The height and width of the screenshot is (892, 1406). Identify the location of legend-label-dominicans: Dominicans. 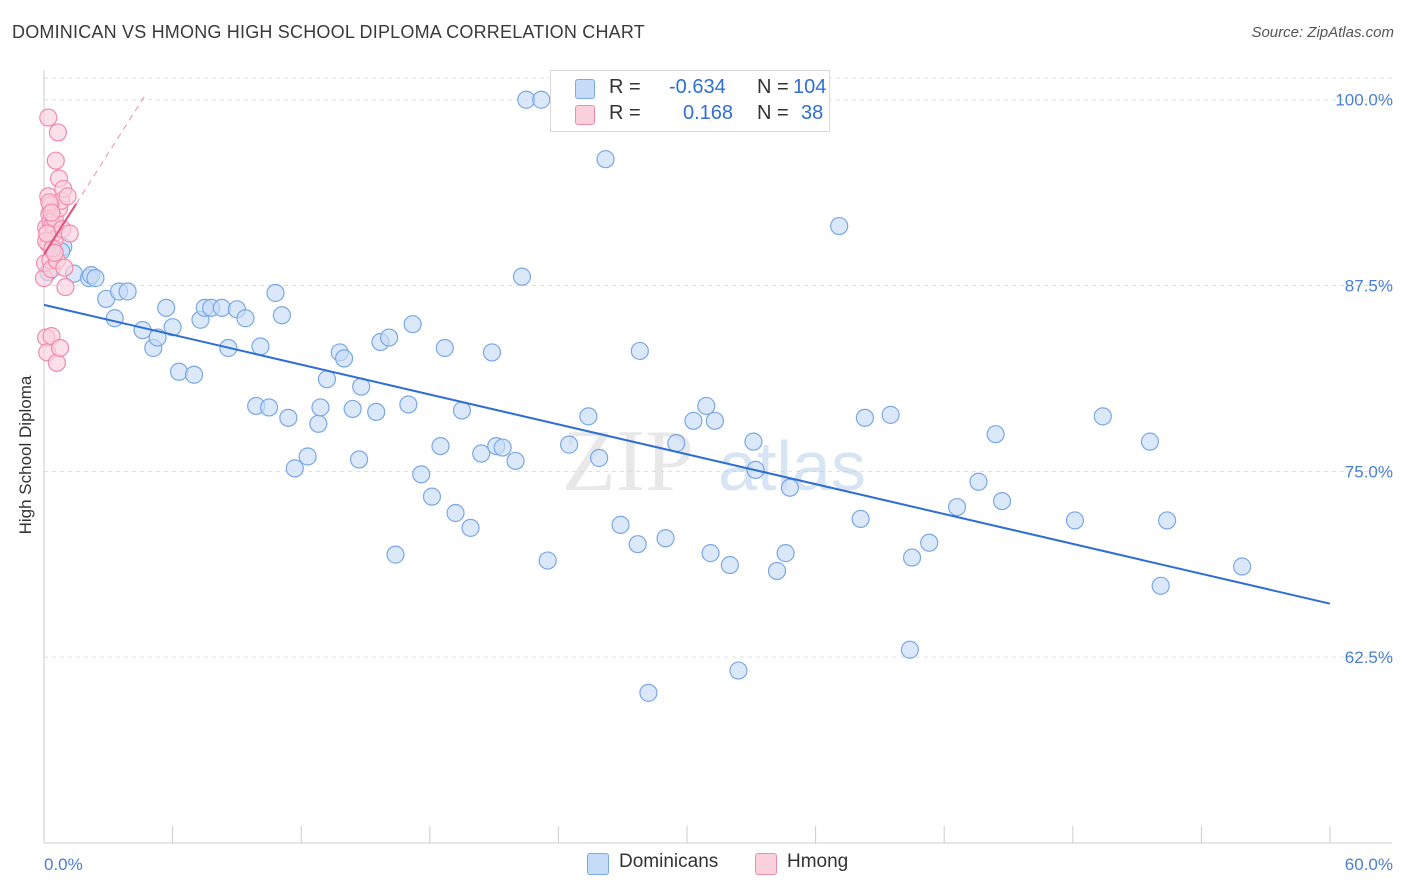
(669, 861).